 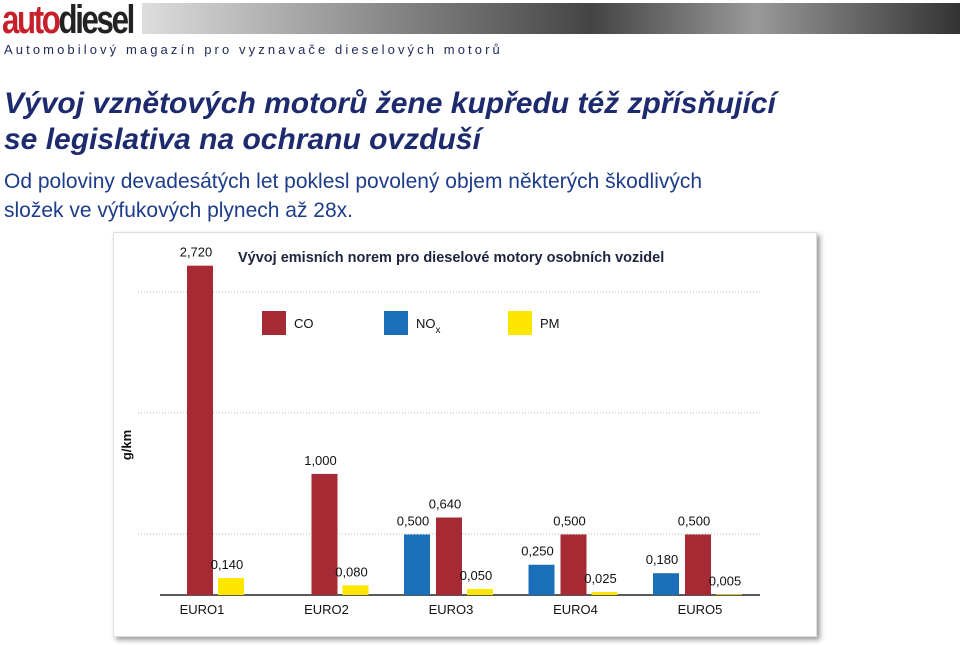 What do you see at coordinates (242, 139) in the screenshot?
I see `title-line: se legislativa na ochranu ovzduší` at bounding box center [242, 139].